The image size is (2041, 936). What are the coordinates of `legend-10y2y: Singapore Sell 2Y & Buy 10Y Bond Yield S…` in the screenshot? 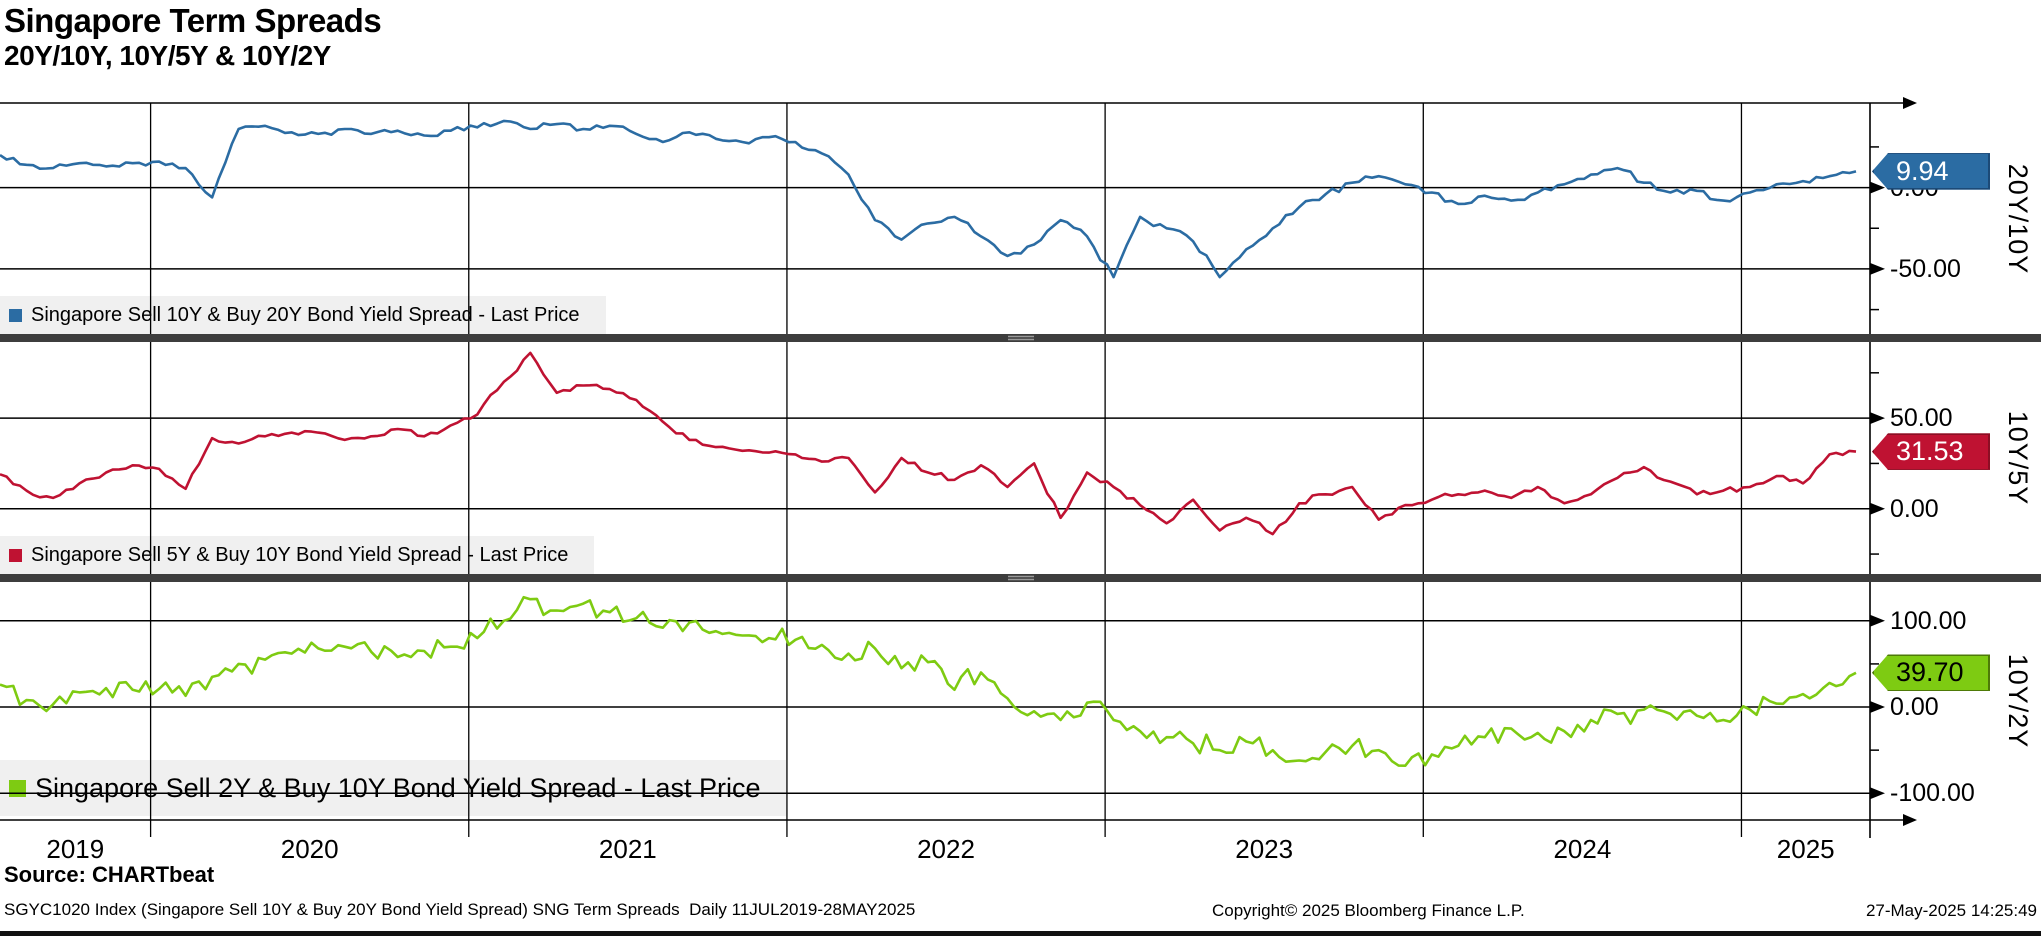 It's located at (393, 788).